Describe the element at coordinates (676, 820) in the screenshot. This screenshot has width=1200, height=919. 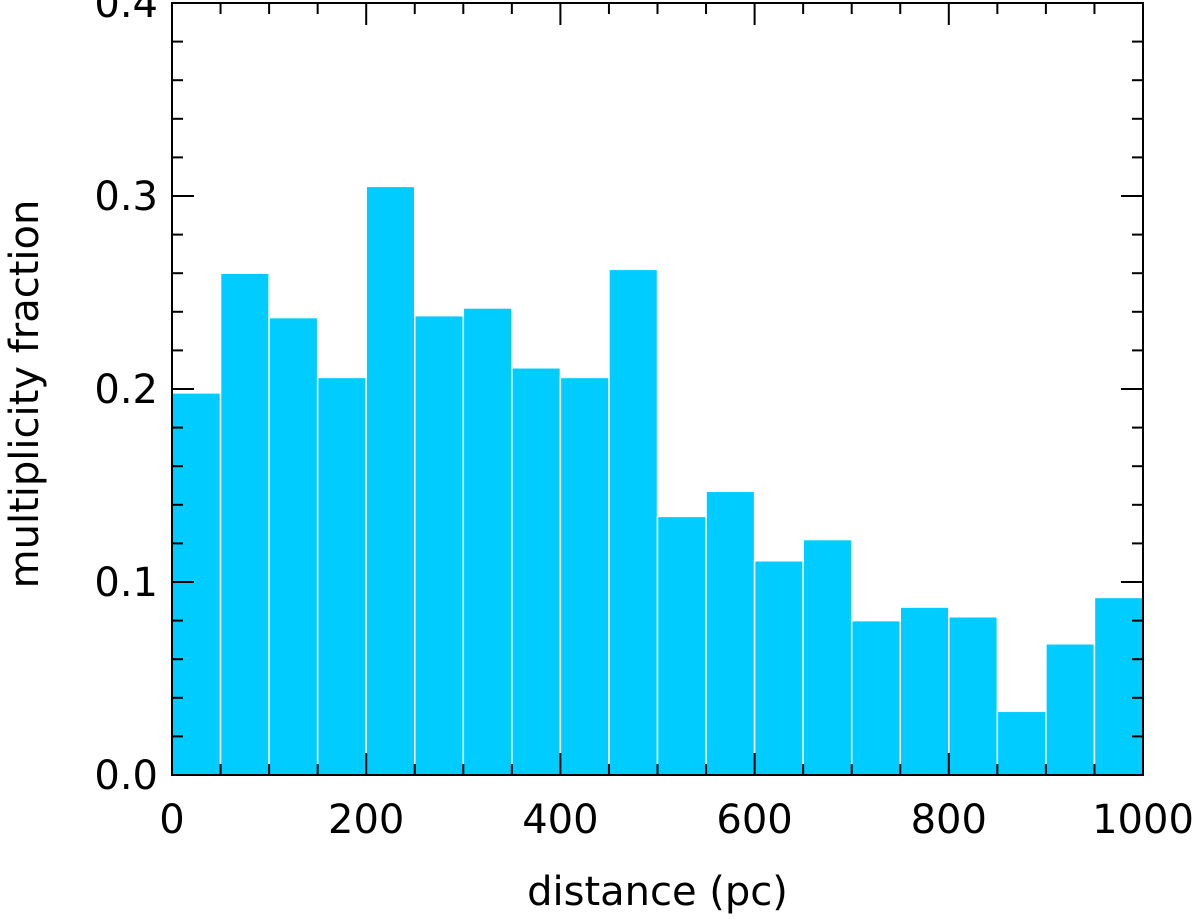
I see `x-tick-labels: 0 200 400 600 800 1000` at that location.